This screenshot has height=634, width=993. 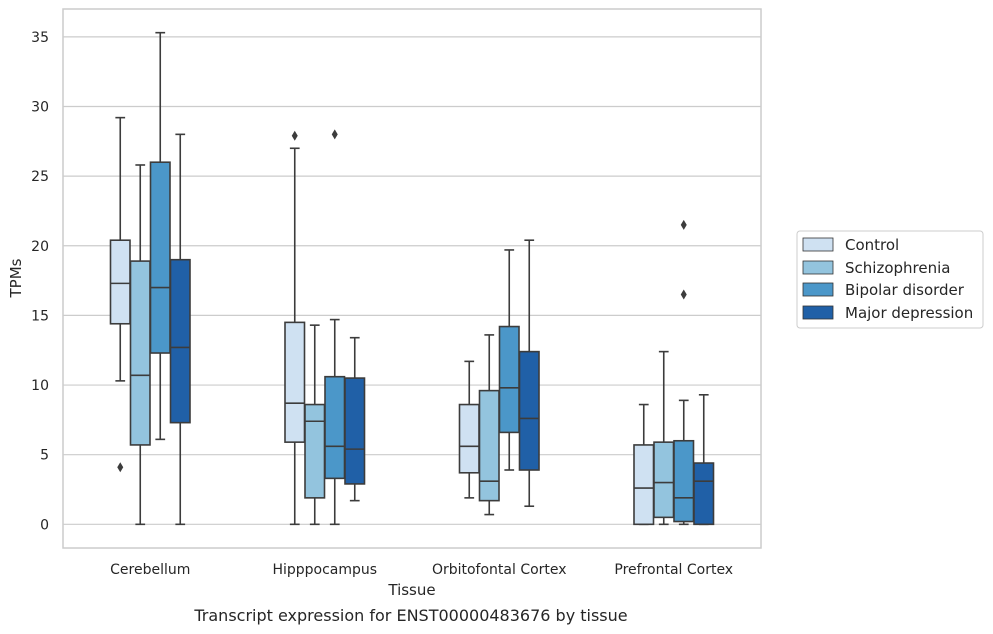 I want to click on y-tick-label: 15, so click(x=40, y=316).